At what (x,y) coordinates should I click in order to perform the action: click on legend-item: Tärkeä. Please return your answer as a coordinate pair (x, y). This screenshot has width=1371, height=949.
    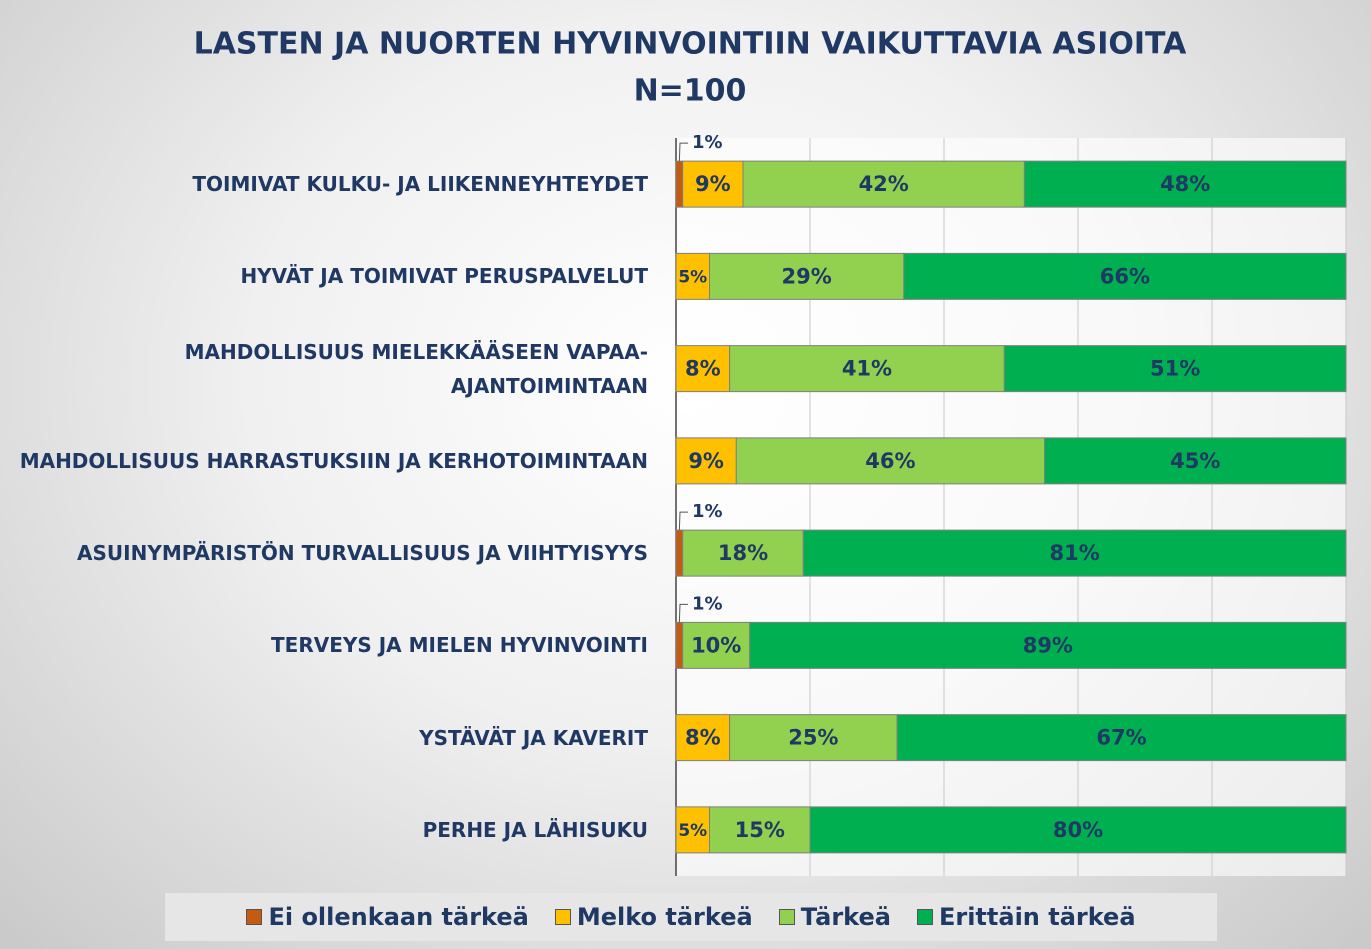
    Looking at the image, I should click on (834, 917).